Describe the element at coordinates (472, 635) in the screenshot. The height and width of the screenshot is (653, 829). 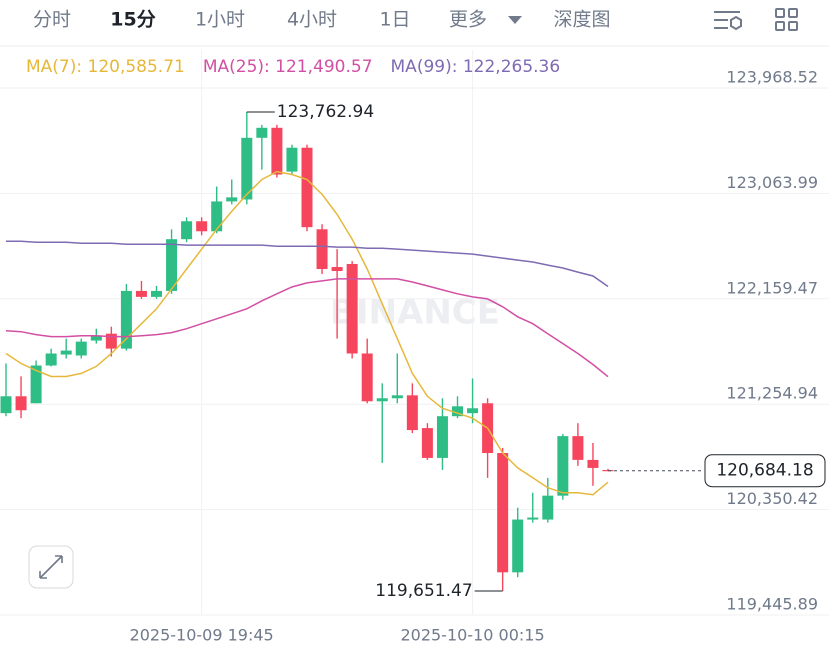
I see `x-tick-label: 2025-10-10 00:15` at that location.